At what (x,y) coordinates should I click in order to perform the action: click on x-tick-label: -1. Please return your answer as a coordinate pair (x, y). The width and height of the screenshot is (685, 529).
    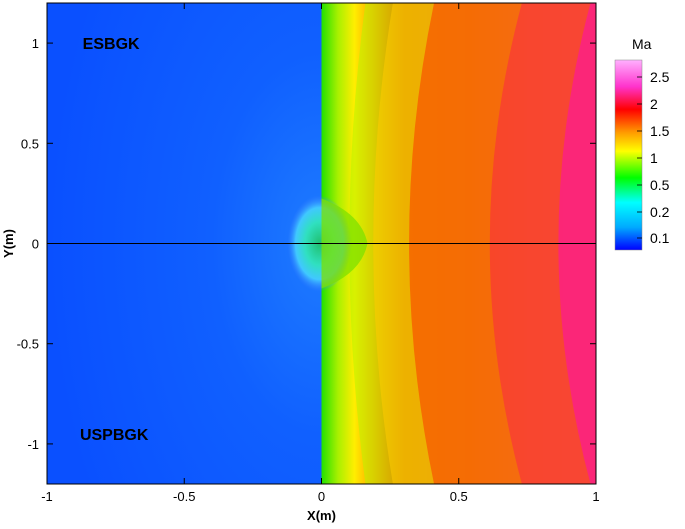
    Looking at the image, I should click on (47, 496).